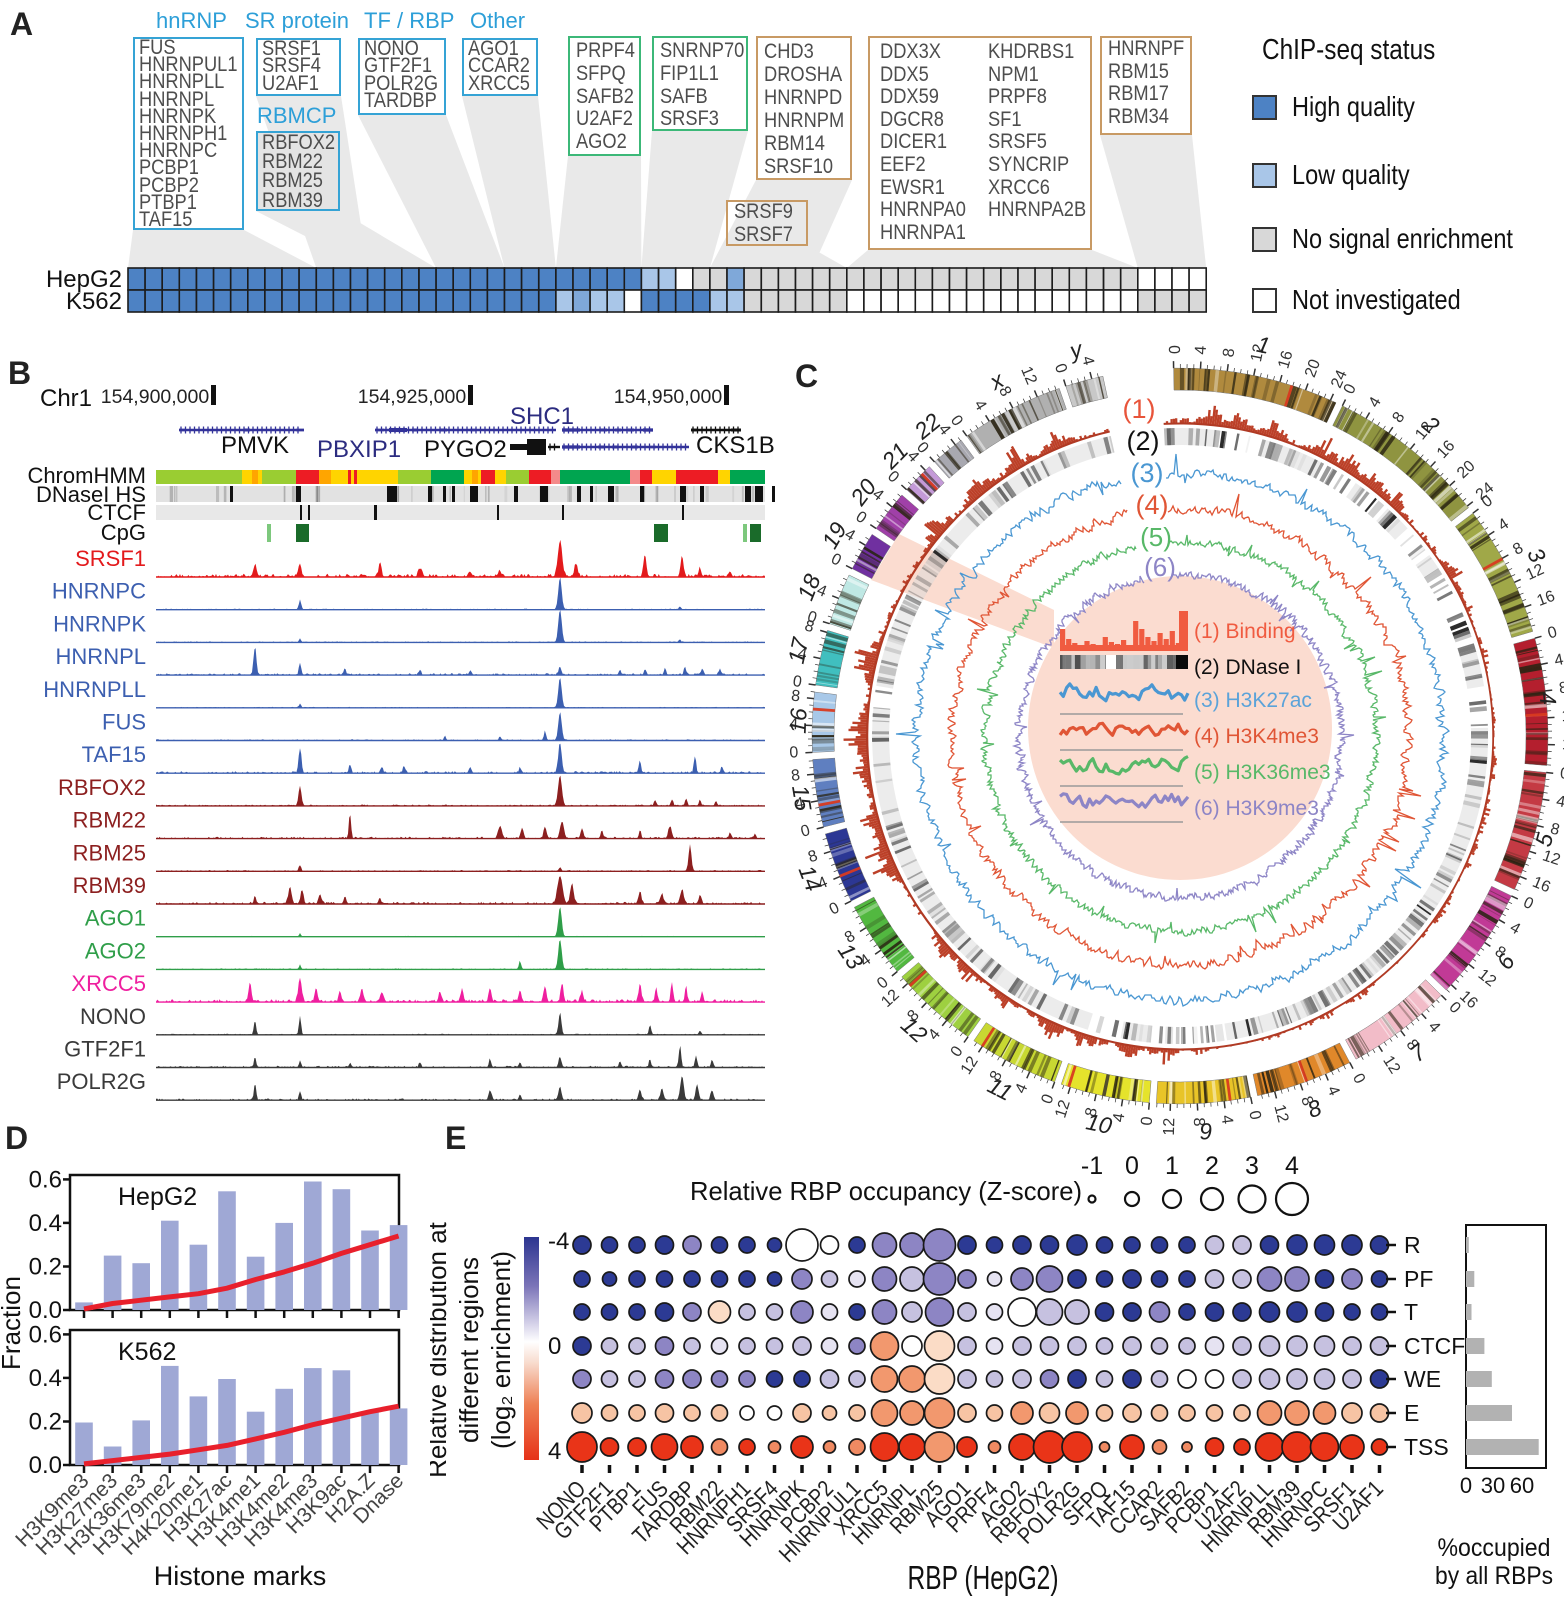 This screenshot has width=1564, height=1600. What do you see at coordinates (13, 1323) in the screenshot?
I see `svg-text: Fraction` at bounding box center [13, 1323].